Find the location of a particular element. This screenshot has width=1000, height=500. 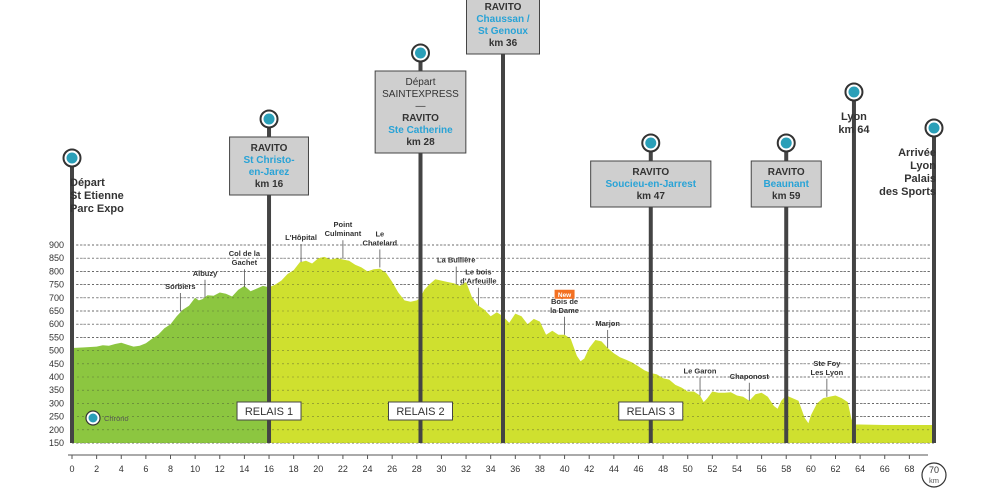

ravito-label: Soucieu-en-Jarrest is located at coordinates (650, 184).